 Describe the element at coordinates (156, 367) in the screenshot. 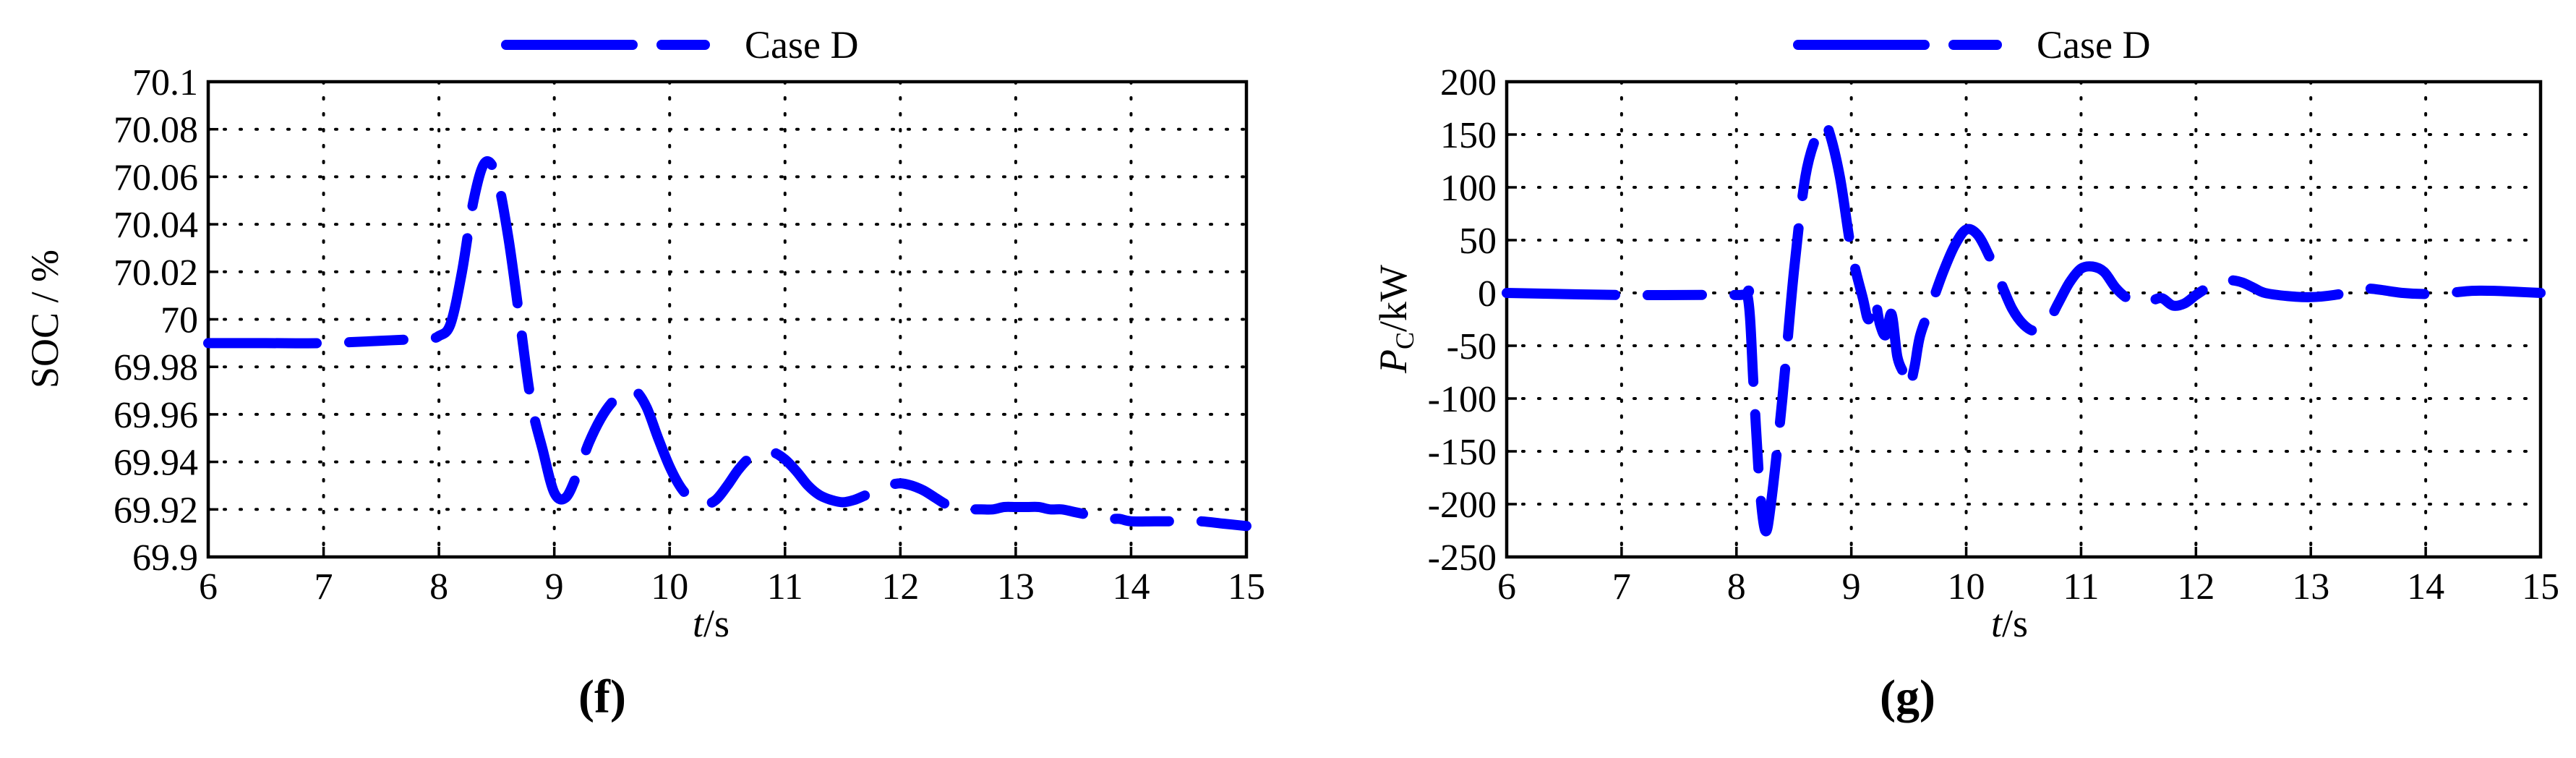

I see `chart-f-y-tick-label: 69.98` at that location.